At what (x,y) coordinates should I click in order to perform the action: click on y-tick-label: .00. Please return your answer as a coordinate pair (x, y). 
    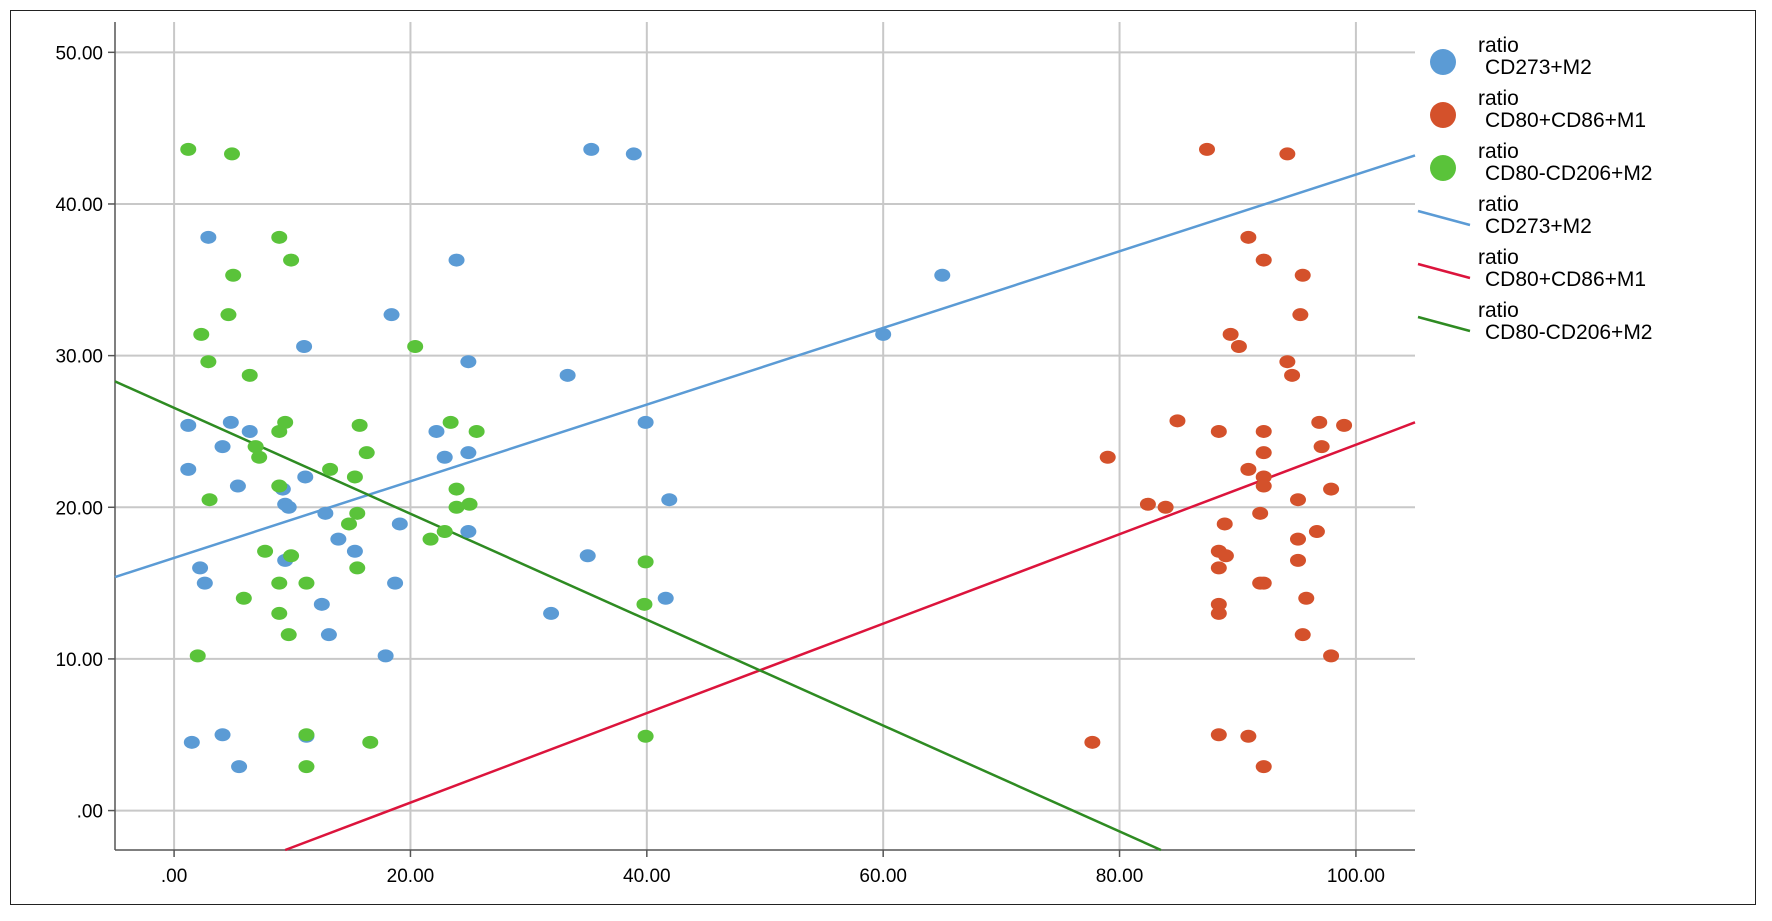
    Looking at the image, I should click on (90, 812).